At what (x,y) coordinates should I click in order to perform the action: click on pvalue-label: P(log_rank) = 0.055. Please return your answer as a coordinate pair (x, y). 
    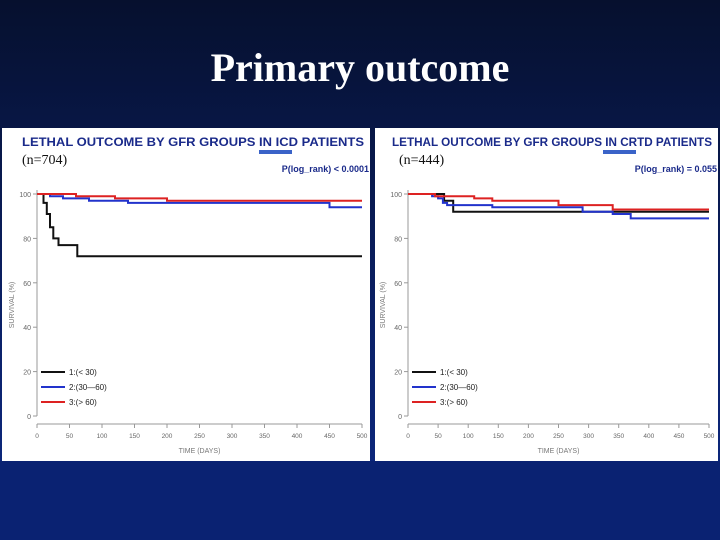
    Looking at the image, I should click on (676, 169).